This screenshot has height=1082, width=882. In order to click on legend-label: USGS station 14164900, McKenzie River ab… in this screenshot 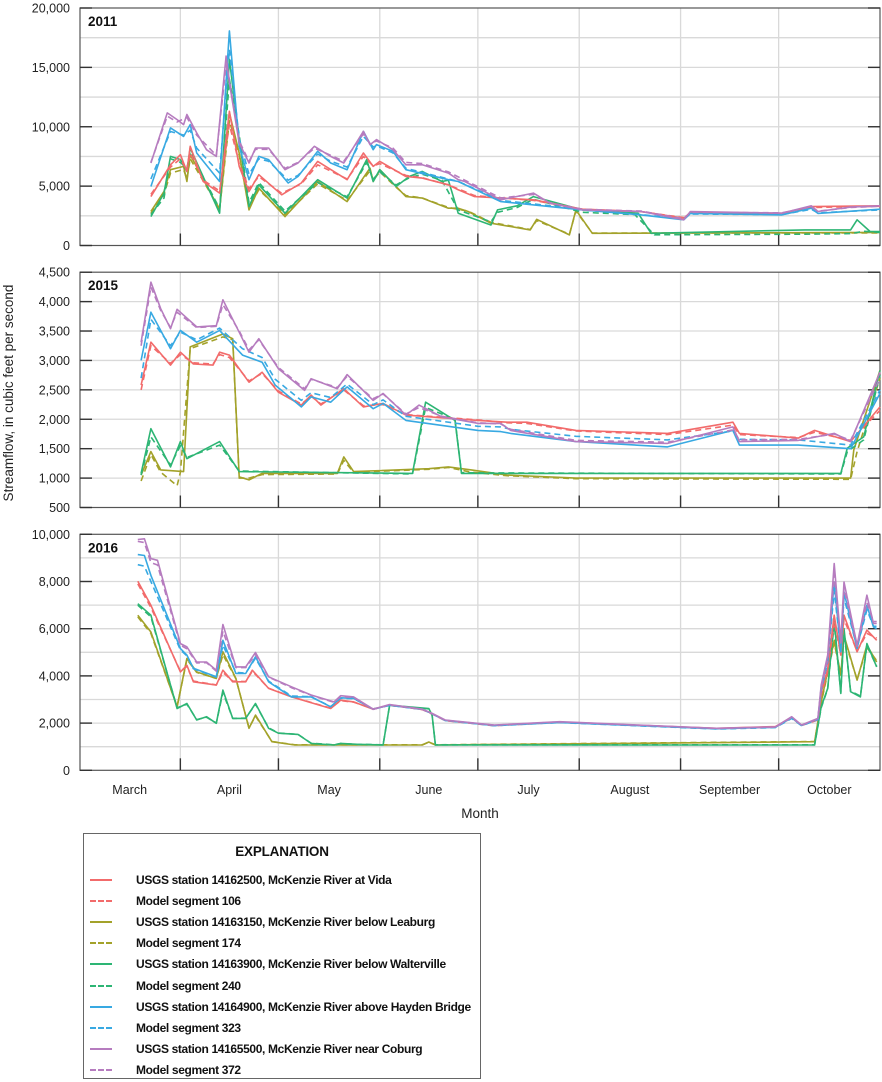, I will do `click(303, 1006)`.